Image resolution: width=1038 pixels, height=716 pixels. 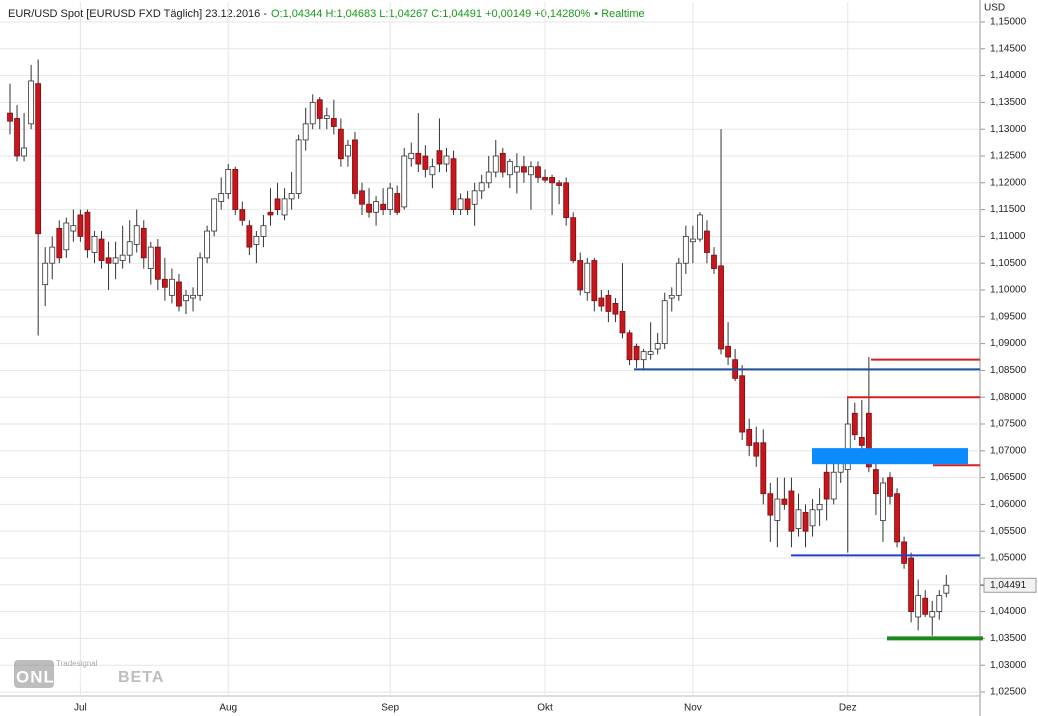 What do you see at coordinates (848, 708) in the screenshot?
I see `x-tick-label: Dez` at bounding box center [848, 708].